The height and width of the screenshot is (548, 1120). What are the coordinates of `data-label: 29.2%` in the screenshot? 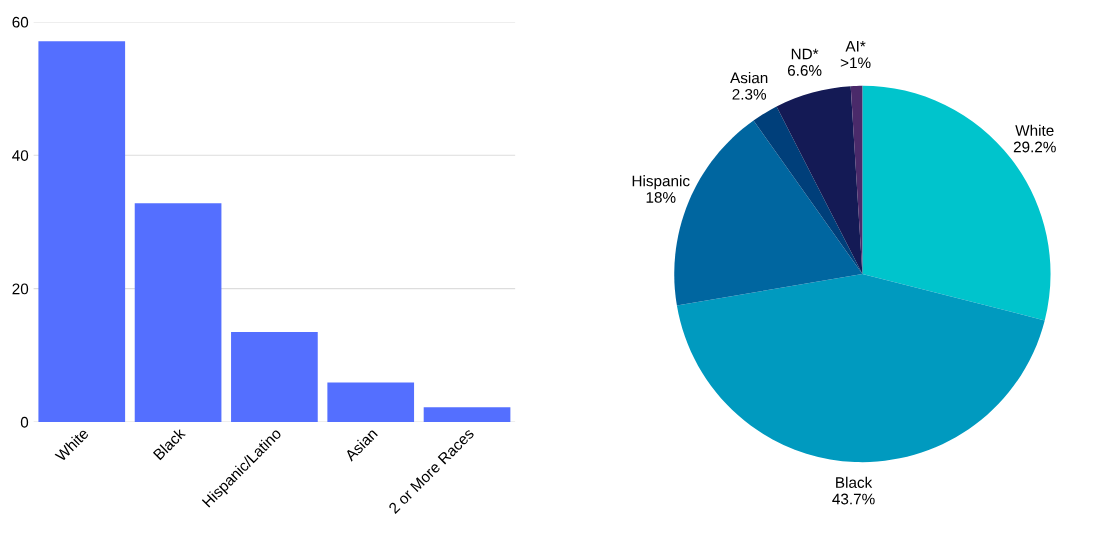 It's located at (1034, 147).